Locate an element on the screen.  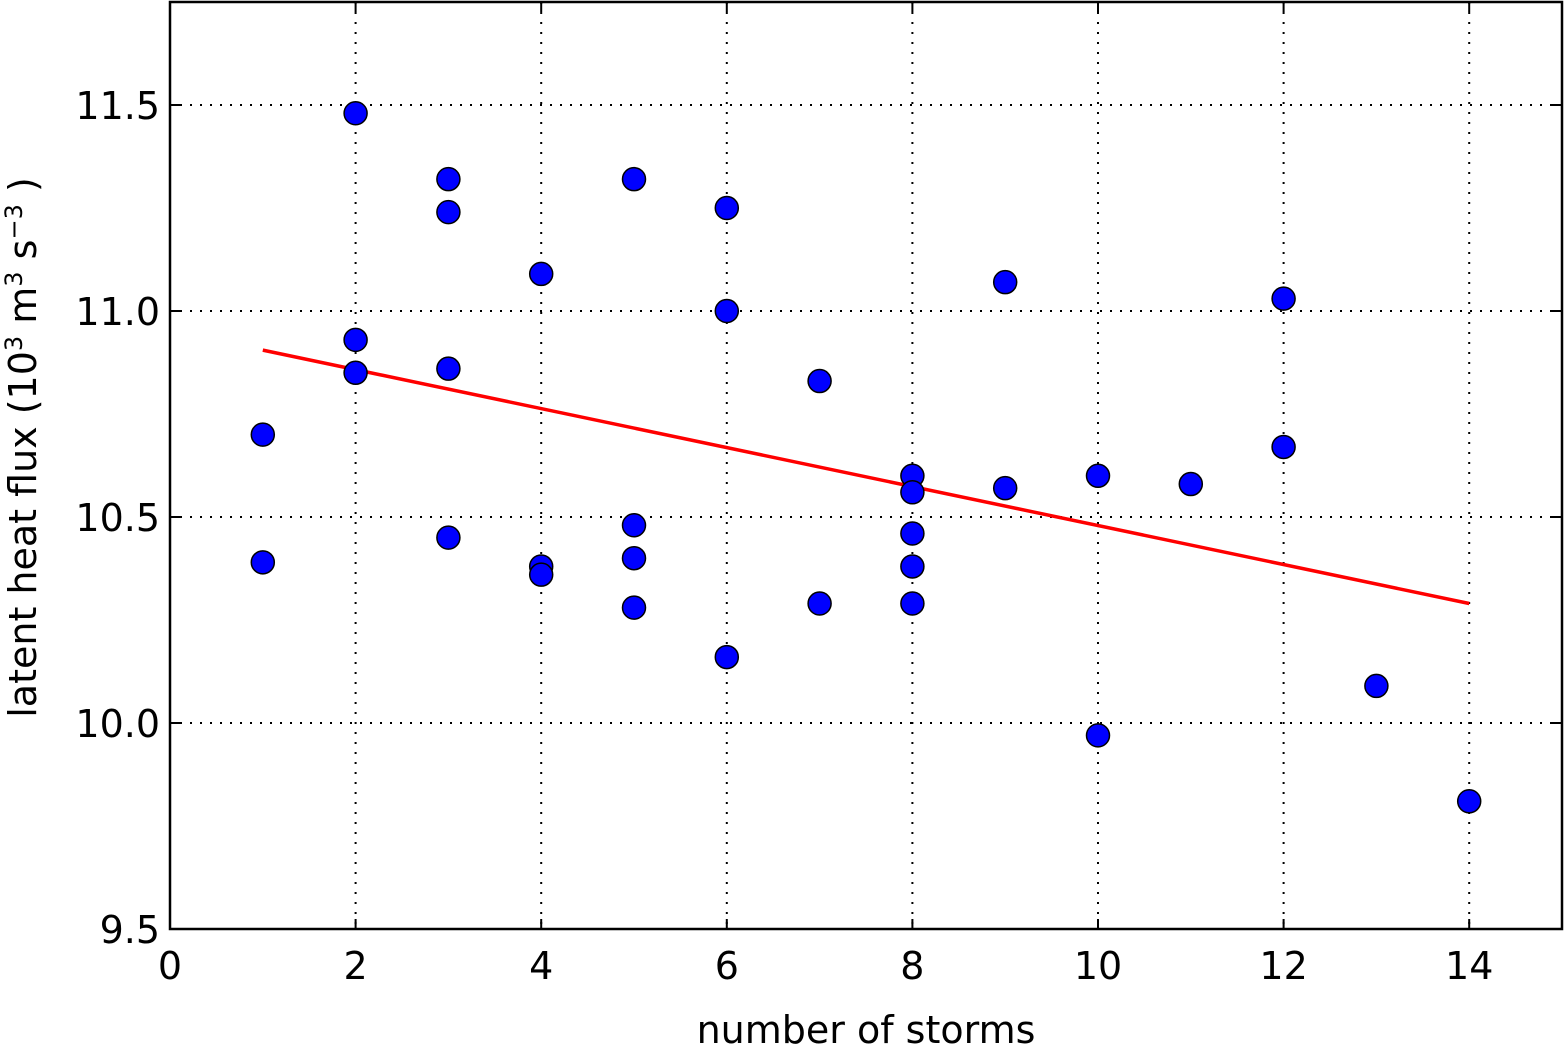
x-tick-label: 14 is located at coordinates (1469, 966).